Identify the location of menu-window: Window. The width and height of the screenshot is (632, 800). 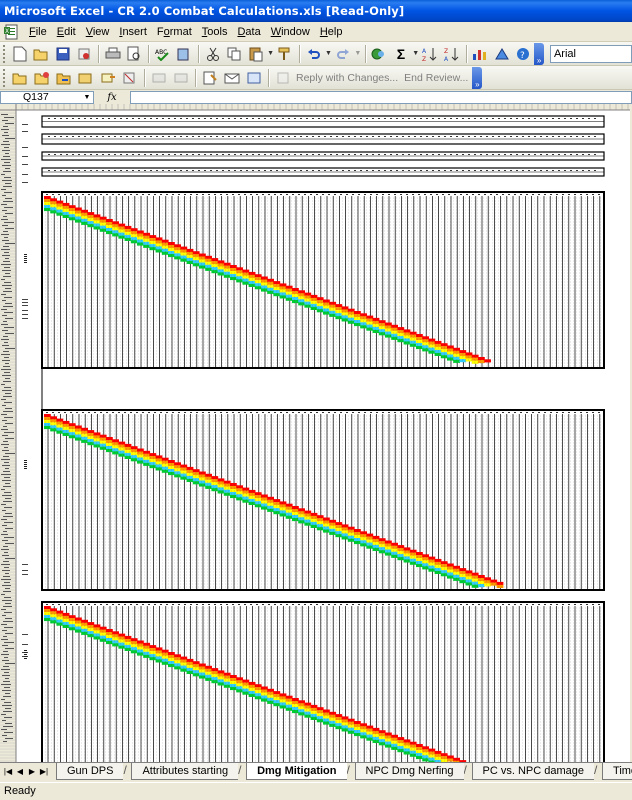
(290, 31).